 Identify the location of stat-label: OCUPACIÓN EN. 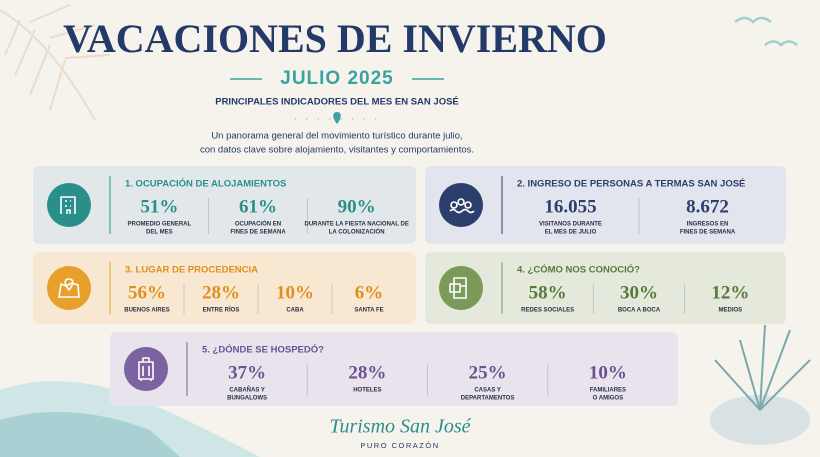
(258, 224).